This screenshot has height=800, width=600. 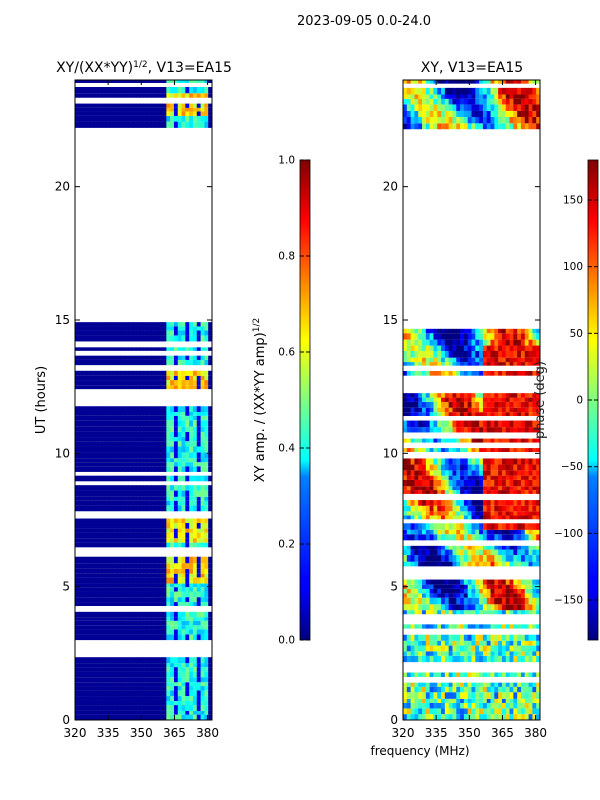 I want to click on amplitude-colorbar-label: XY amp. / (XX*YY amp)1/2, so click(x=260, y=400).